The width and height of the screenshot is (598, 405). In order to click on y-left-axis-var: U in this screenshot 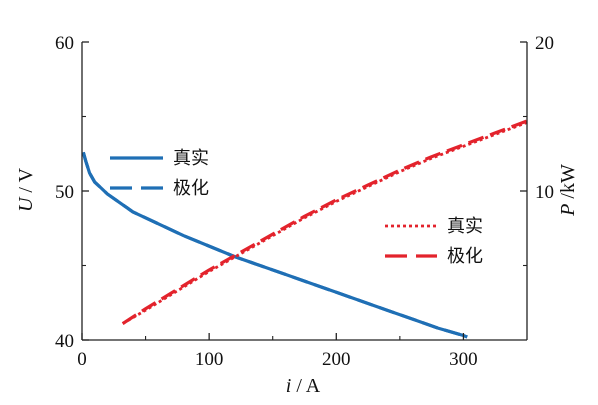, I will do `click(26, 204)`.